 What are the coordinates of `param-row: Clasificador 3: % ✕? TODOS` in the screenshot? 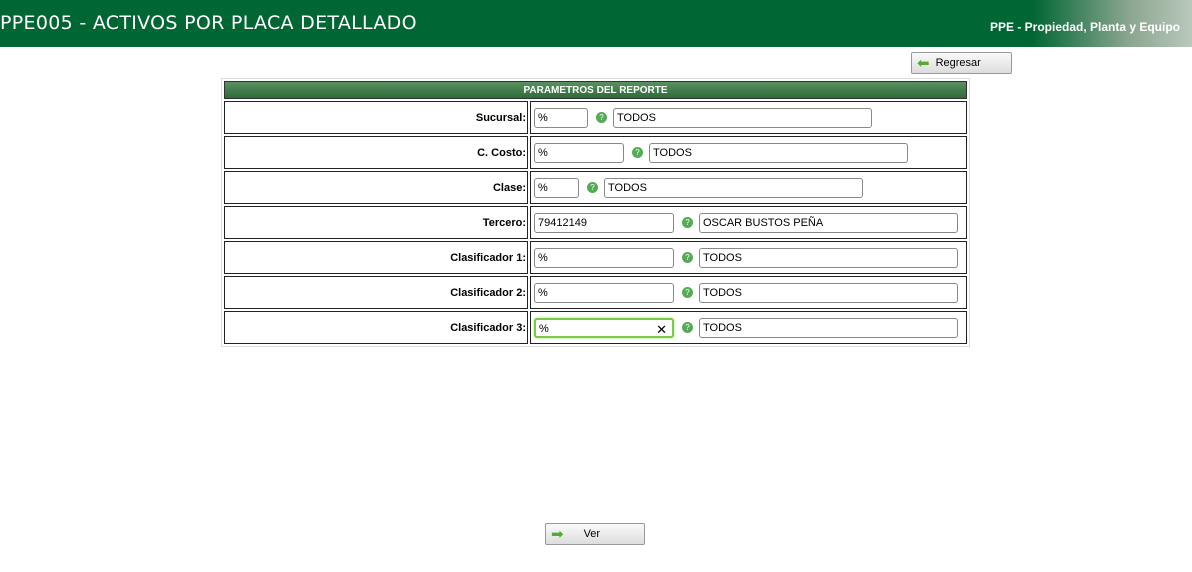 It's located at (595, 327).